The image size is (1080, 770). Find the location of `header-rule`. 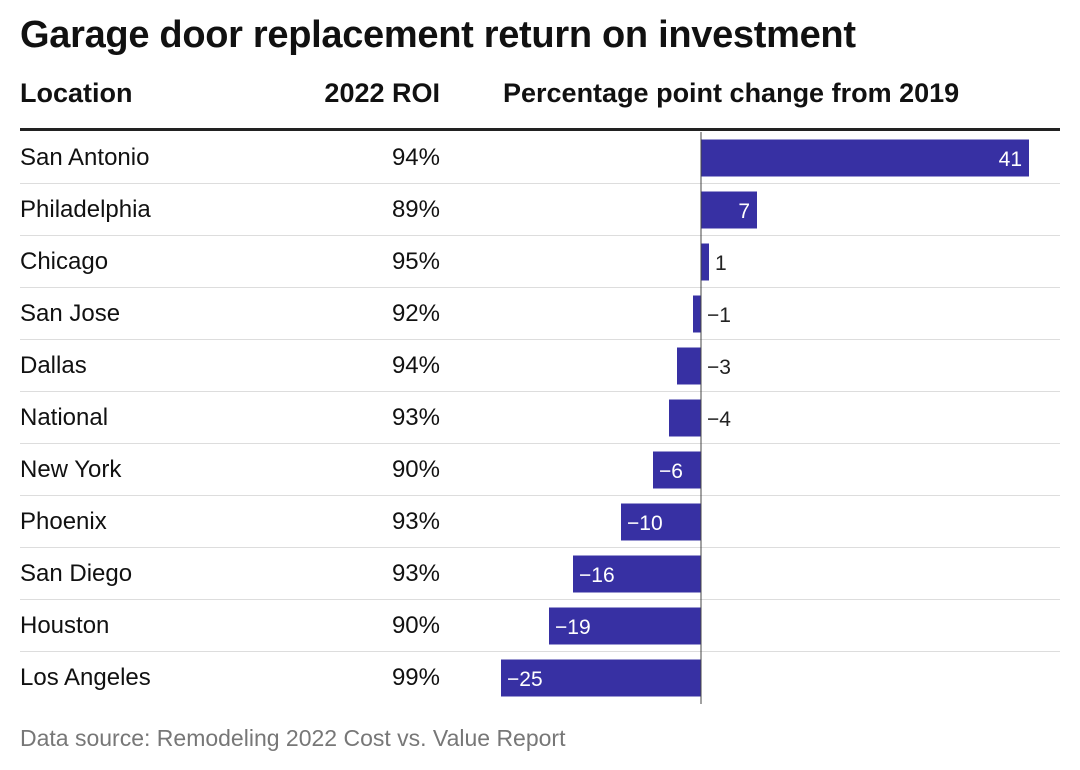

header-rule is located at coordinates (540, 129).